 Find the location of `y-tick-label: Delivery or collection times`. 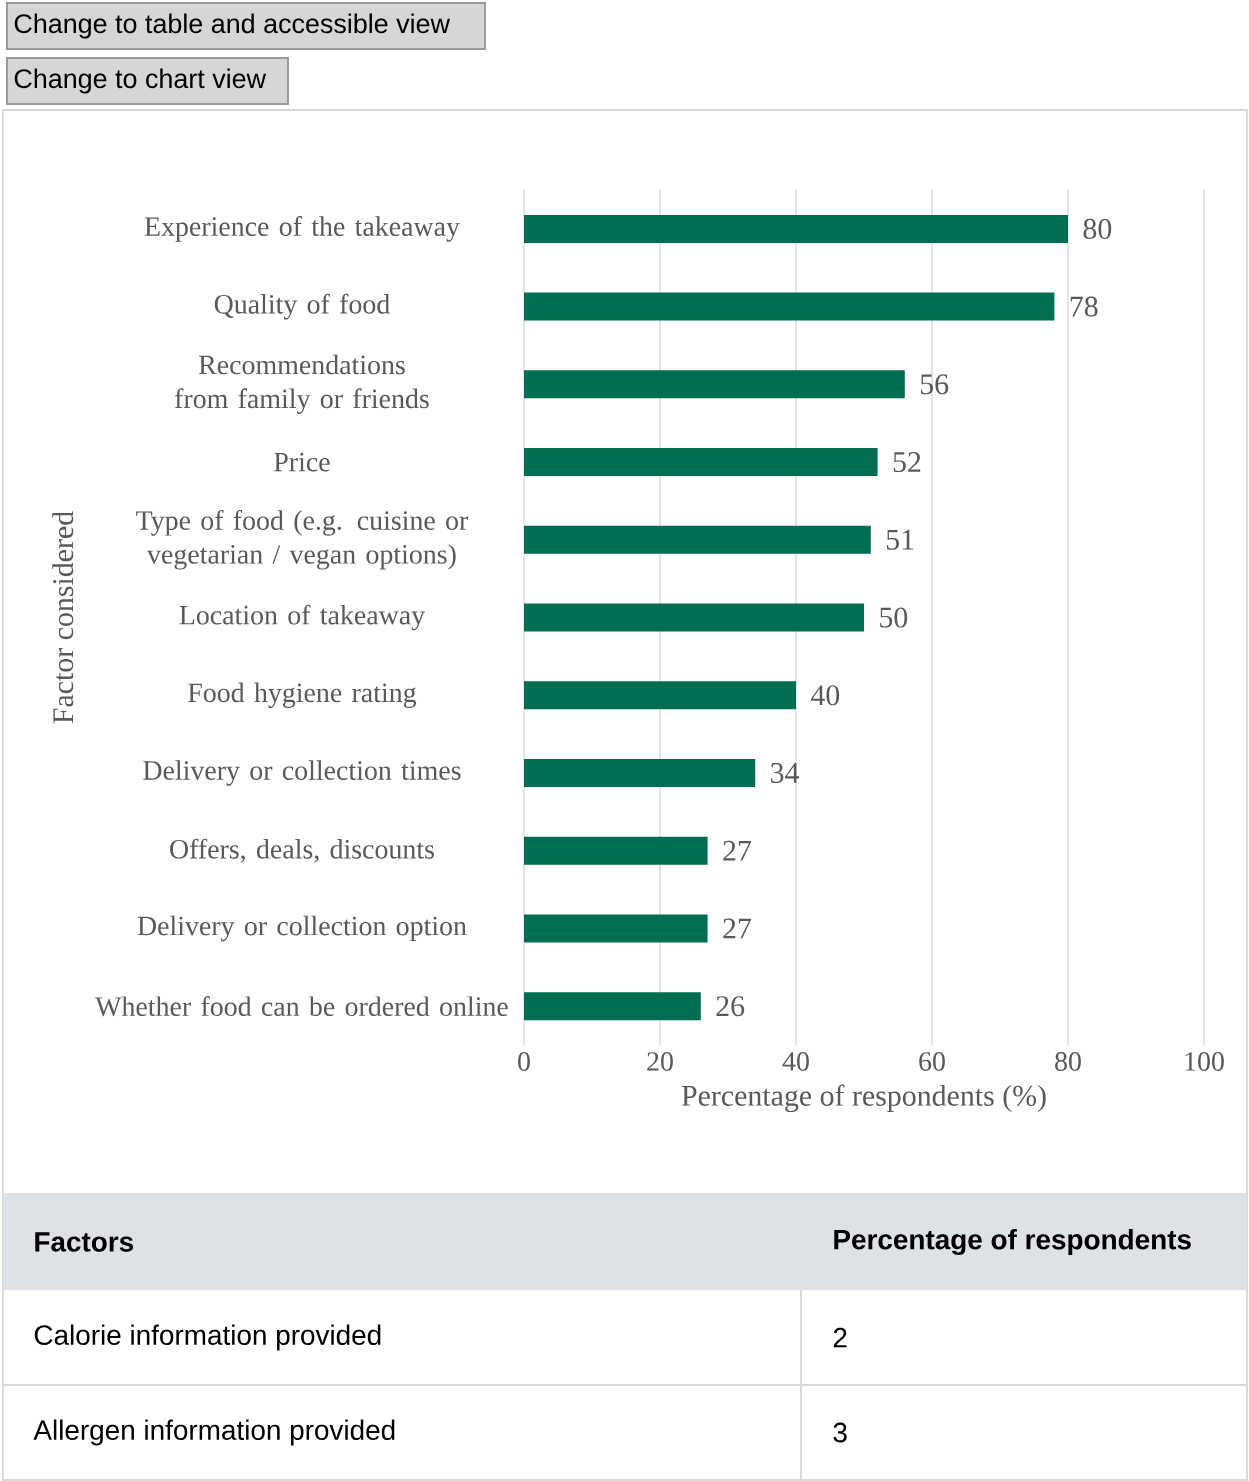

y-tick-label: Delivery or collection times is located at coordinates (302, 773).